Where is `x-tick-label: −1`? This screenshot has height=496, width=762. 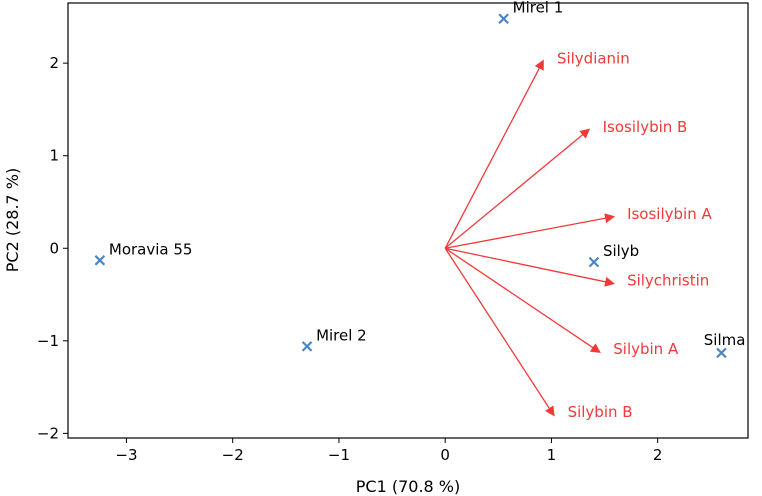
x-tick-label: −1 is located at coordinates (339, 455).